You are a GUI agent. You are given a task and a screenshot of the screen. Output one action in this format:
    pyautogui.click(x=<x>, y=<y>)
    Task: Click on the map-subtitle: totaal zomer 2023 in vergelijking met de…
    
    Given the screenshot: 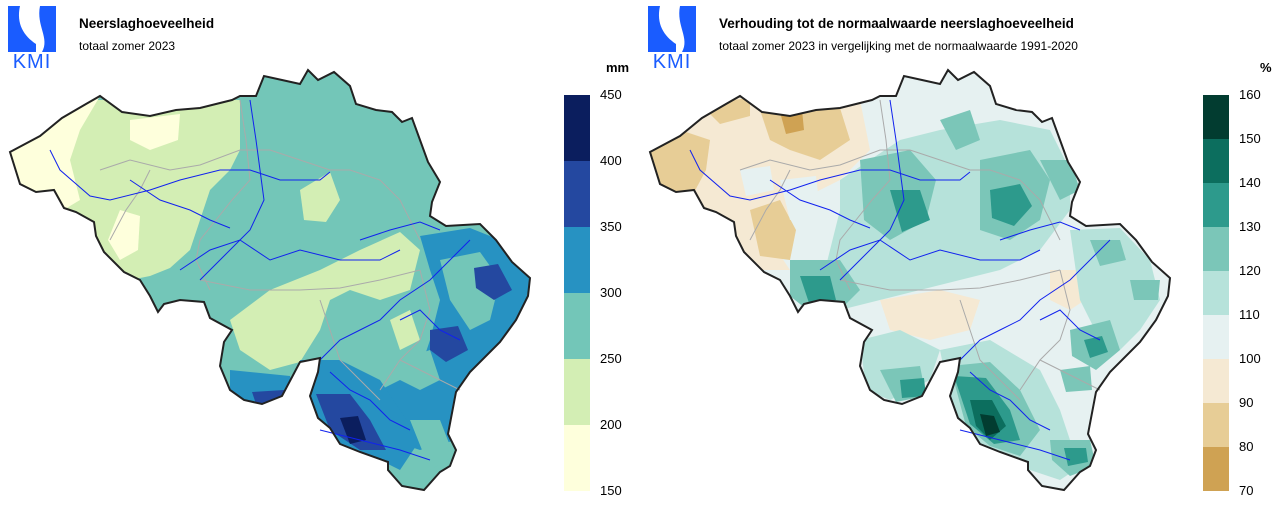 What is the action you would take?
    pyautogui.click(x=898, y=46)
    